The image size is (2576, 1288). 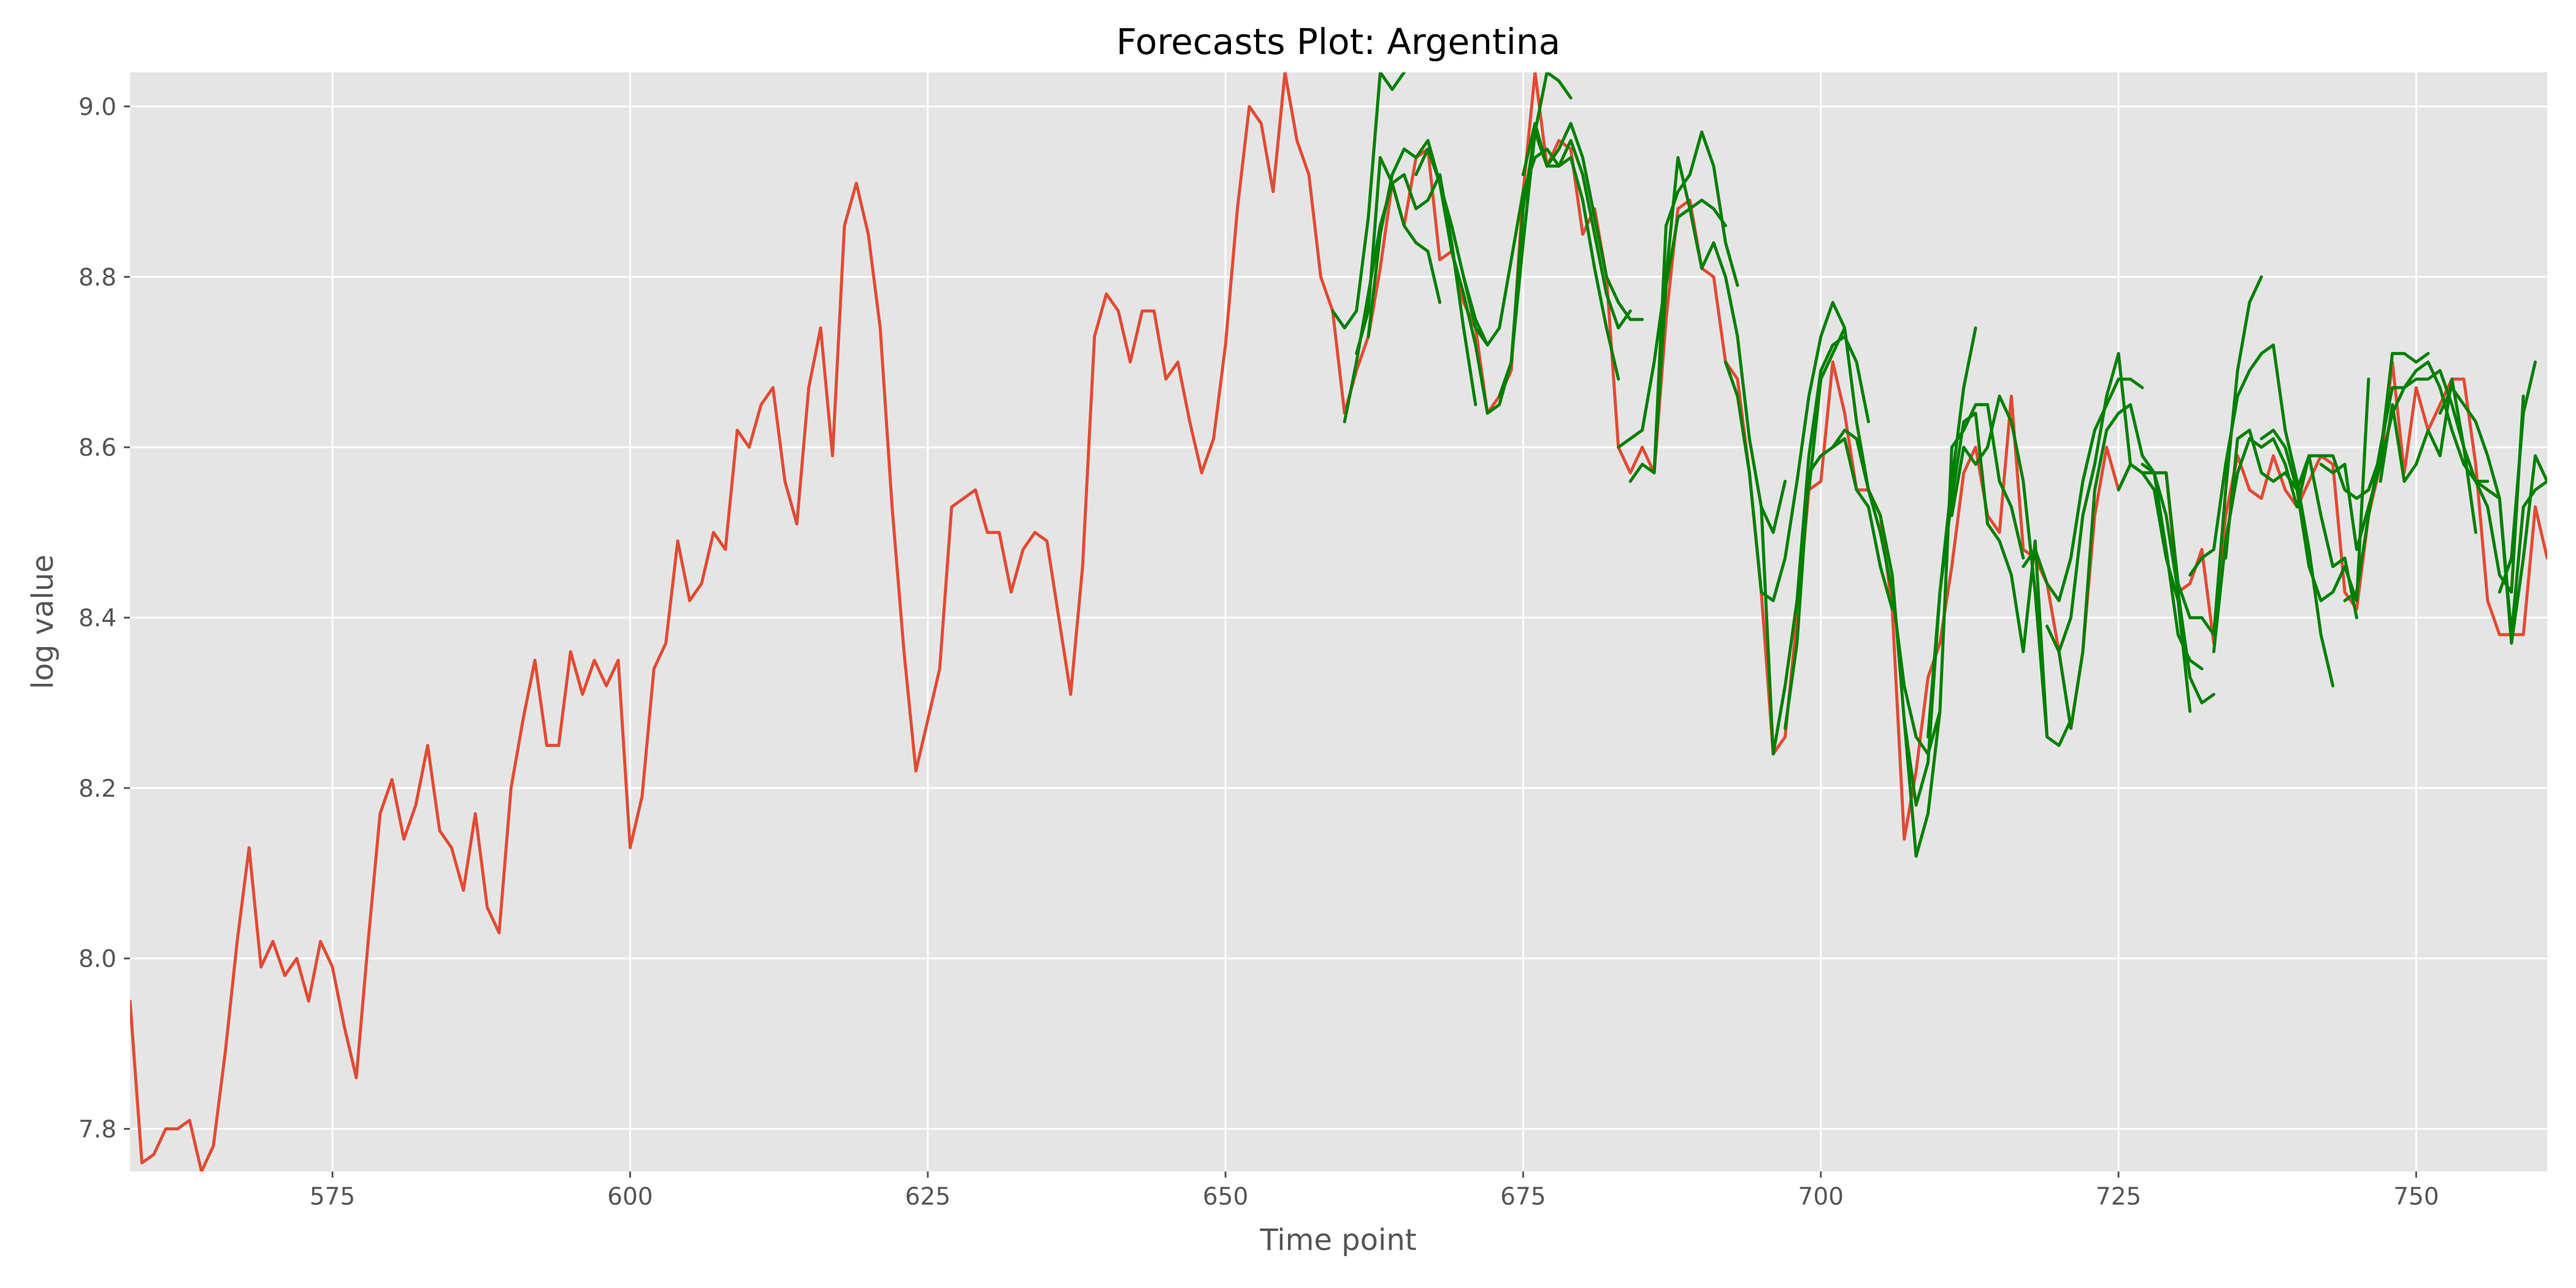 What do you see at coordinates (98, 277) in the screenshot?
I see `y-tick-label: 8.8` at bounding box center [98, 277].